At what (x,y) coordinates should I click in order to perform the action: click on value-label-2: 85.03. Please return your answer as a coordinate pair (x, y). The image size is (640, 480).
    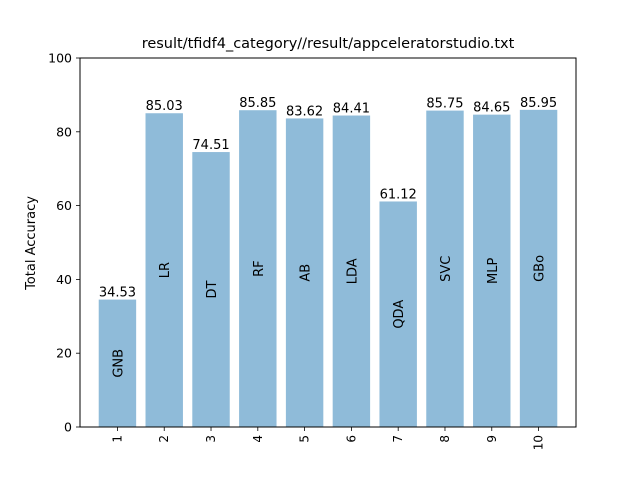
    Looking at the image, I should click on (164, 106).